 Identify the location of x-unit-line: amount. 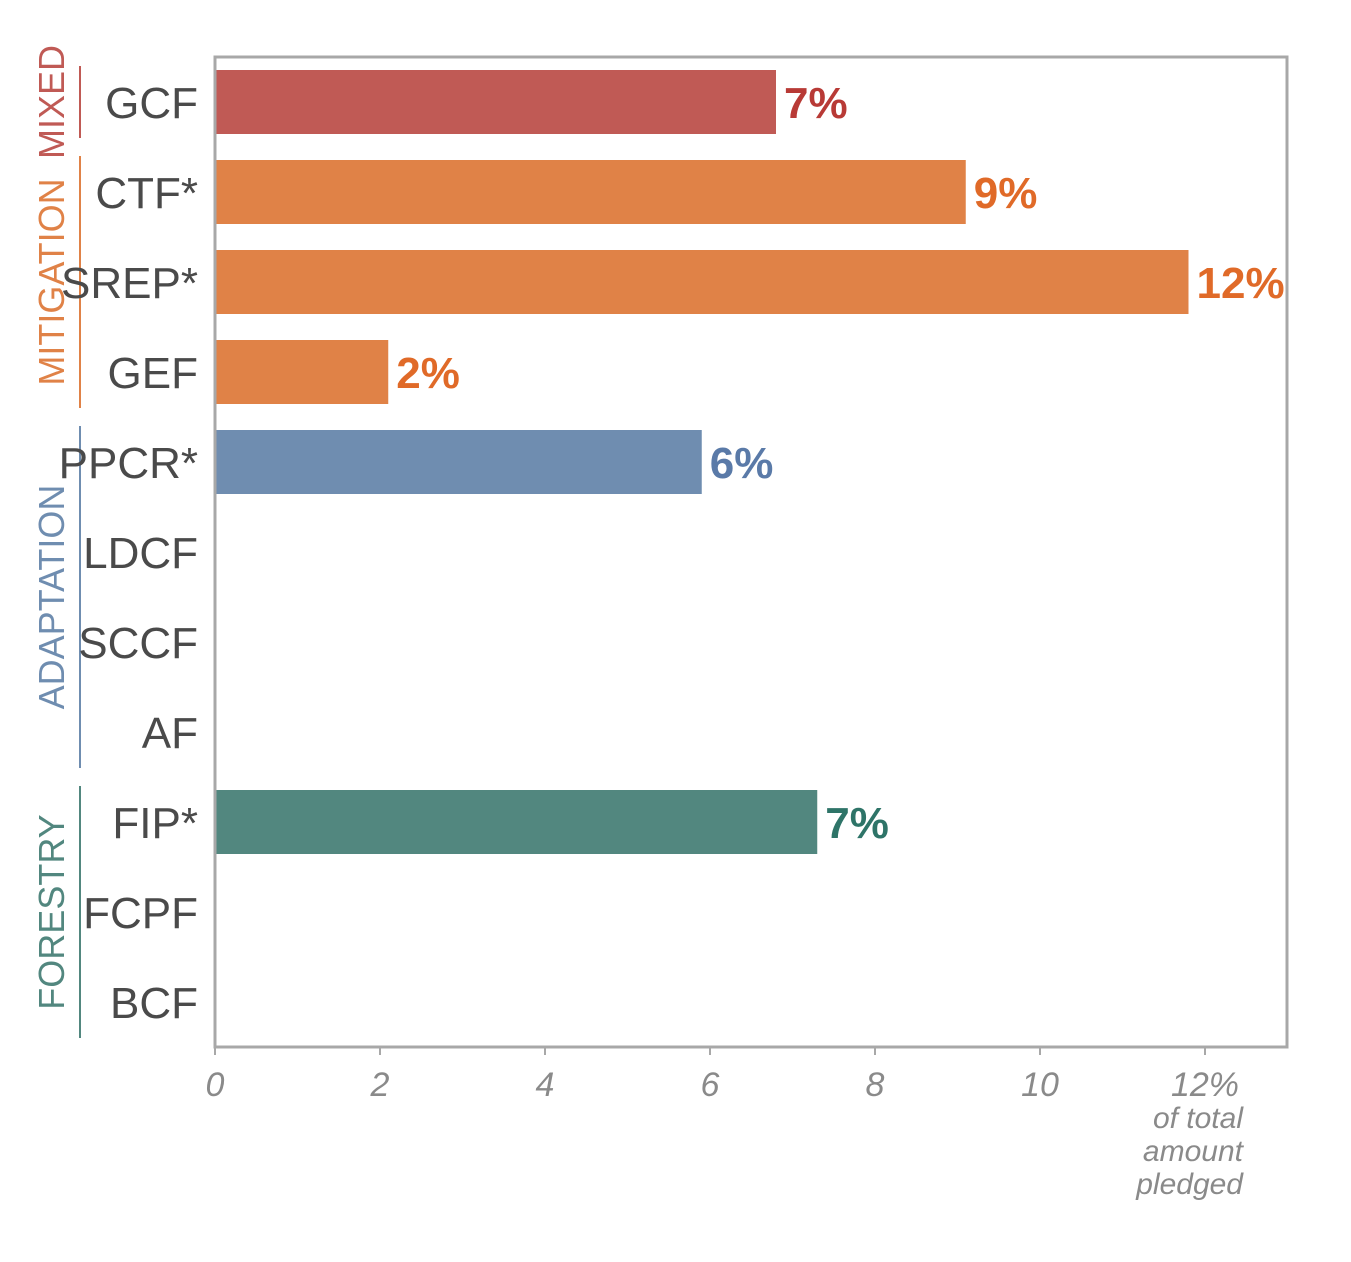
(1194, 1151).